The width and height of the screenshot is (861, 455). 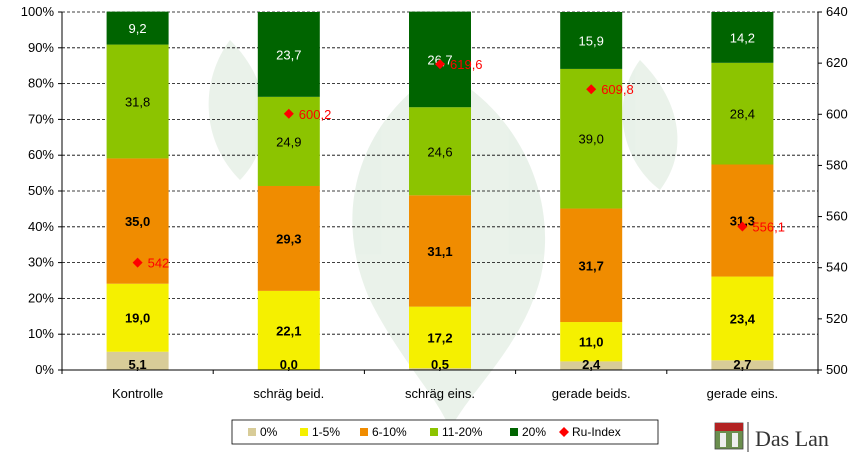 I want to click on coat-of-arms-icon, so click(x=729, y=436).